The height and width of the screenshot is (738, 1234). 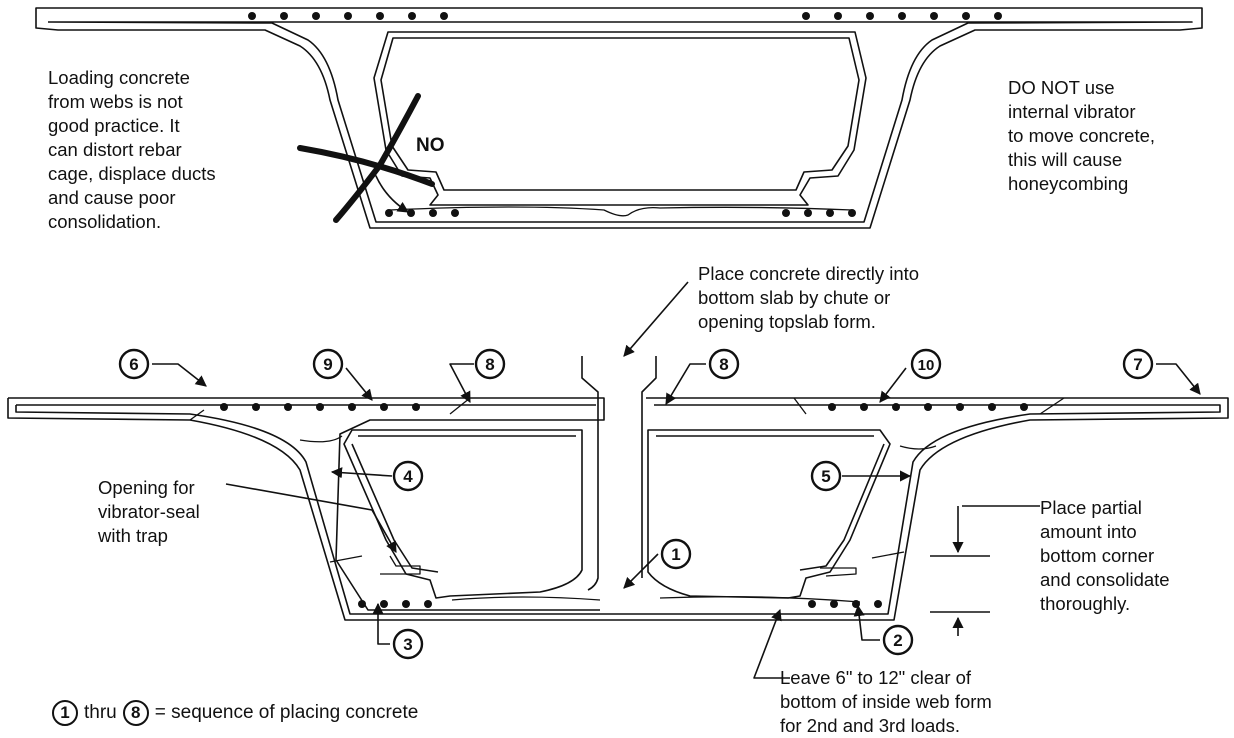 I want to click on crossed-out-web-loading, so click(x=366, y=158).